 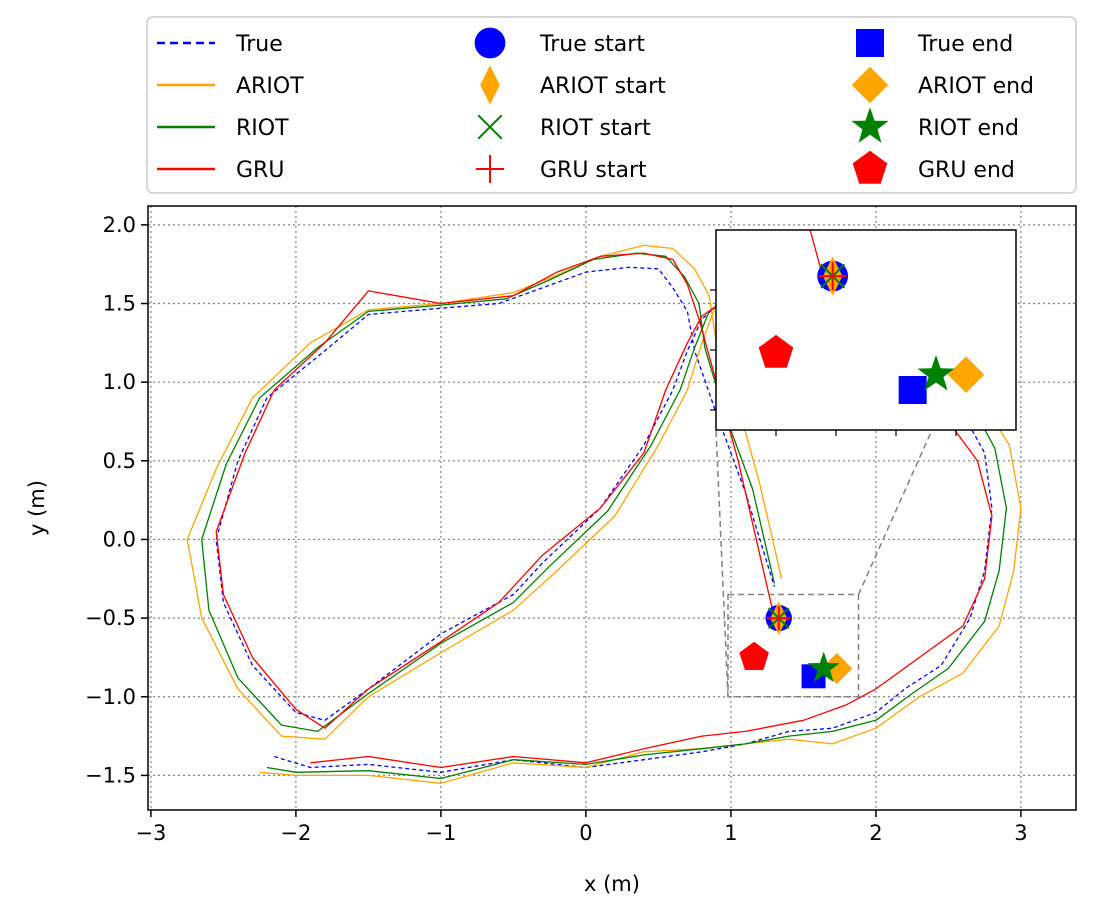 What do you see at coordinates (875, 833) in the screenshot?
I see `x-tick-label: 2` at bounding box center [875, 833].